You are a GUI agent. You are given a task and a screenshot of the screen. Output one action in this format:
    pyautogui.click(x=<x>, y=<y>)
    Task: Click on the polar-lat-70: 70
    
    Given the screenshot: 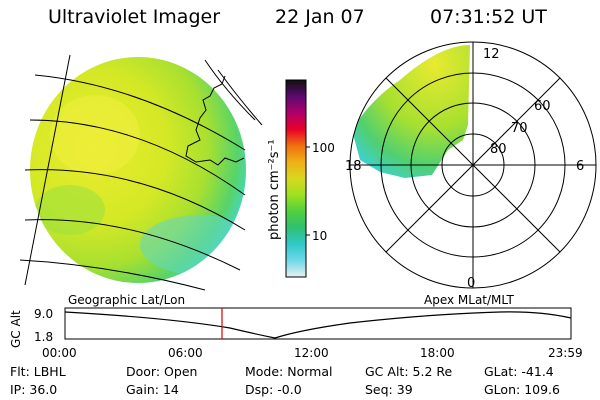 What is the action you would take?
    pyautogui.click(x=519, y=128)
    